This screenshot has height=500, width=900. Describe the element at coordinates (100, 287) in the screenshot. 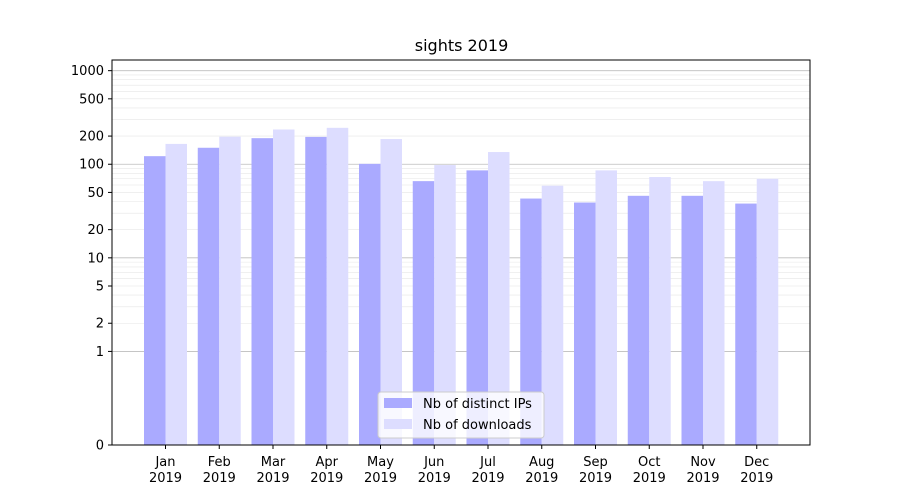

I see `y-tick-label: 5` at that location.